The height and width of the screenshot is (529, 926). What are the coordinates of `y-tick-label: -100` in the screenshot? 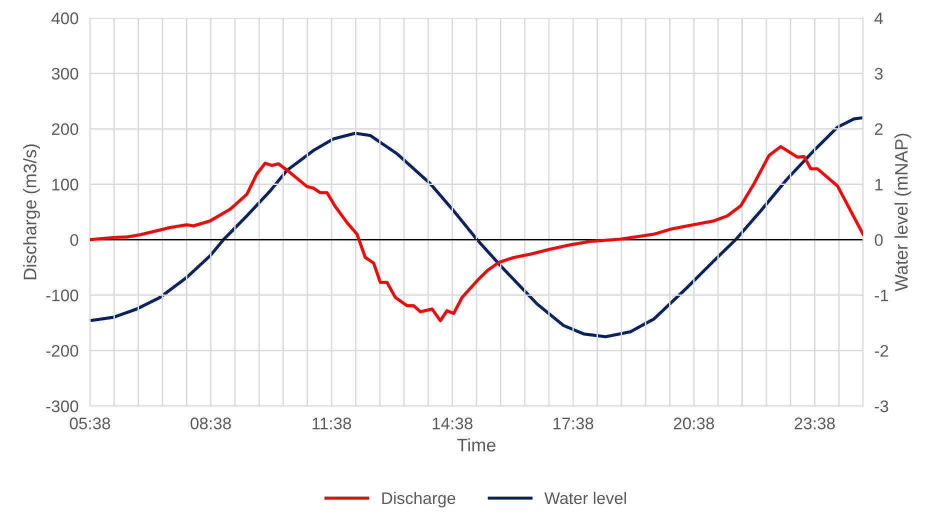 It's located at (62, 296).